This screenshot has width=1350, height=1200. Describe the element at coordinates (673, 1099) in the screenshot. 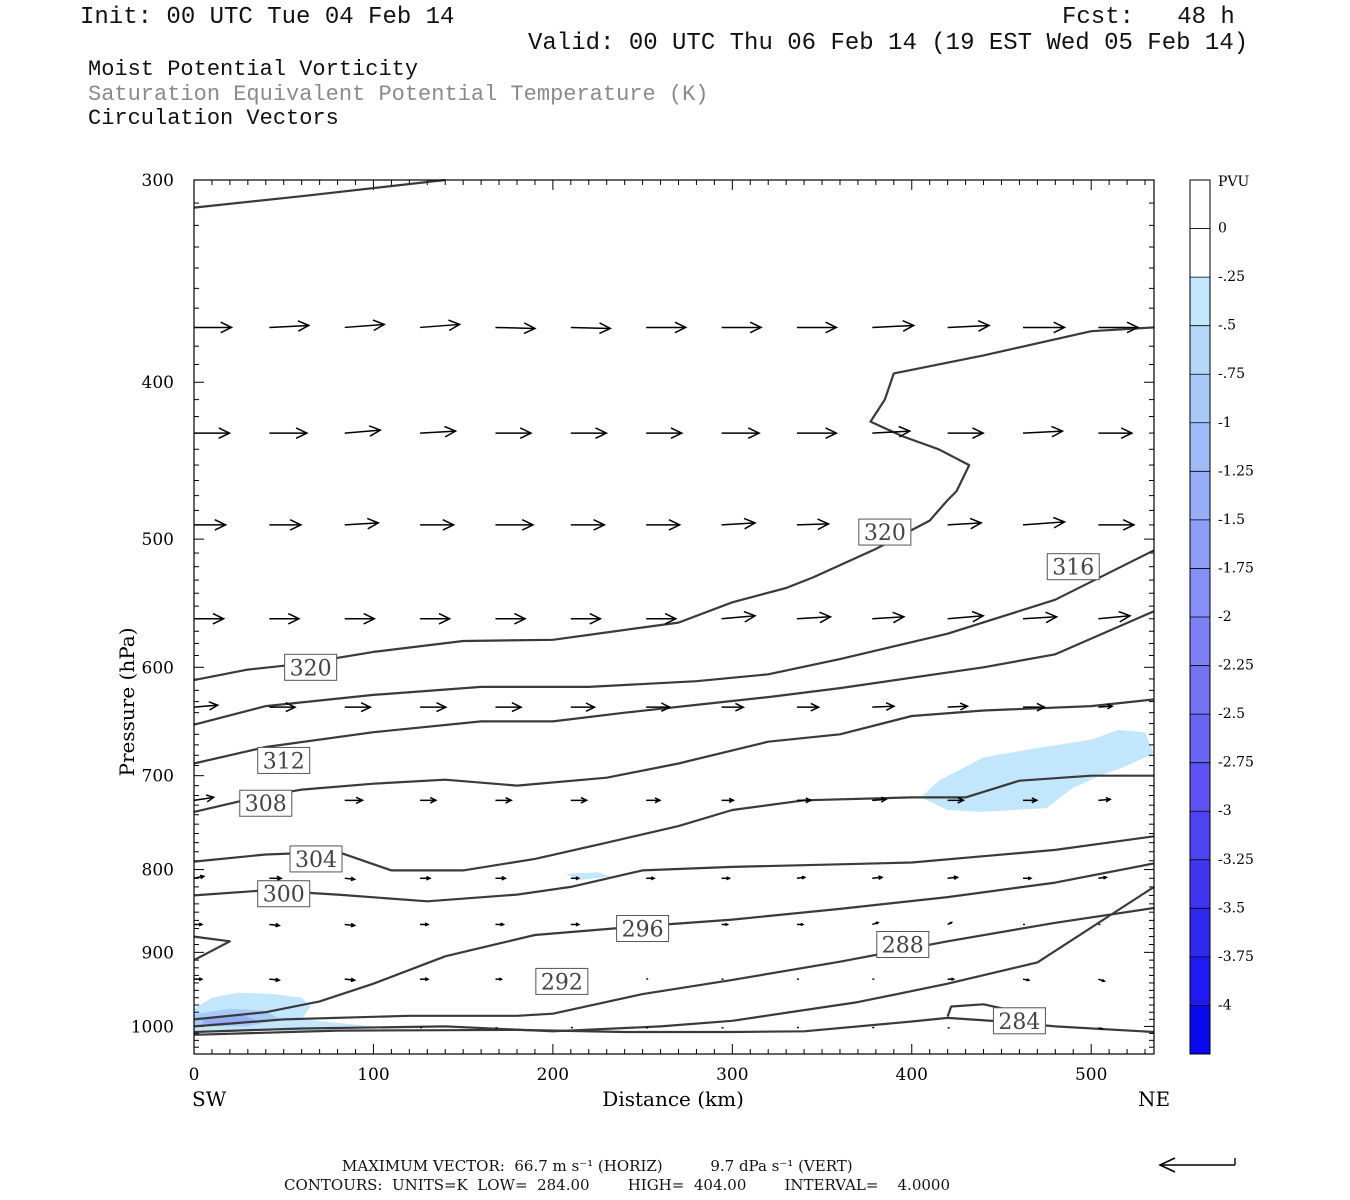

I see `x-axis-label: Distance (km)` at that location.